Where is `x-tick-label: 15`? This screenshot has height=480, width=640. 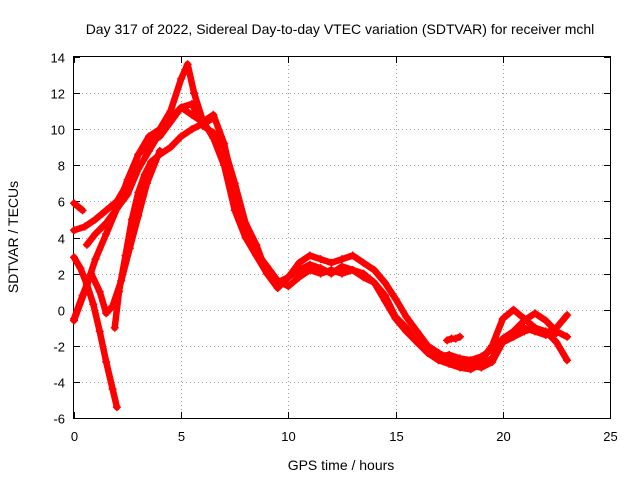
x-tick-label: 15 is located at coordinates (396, 436).